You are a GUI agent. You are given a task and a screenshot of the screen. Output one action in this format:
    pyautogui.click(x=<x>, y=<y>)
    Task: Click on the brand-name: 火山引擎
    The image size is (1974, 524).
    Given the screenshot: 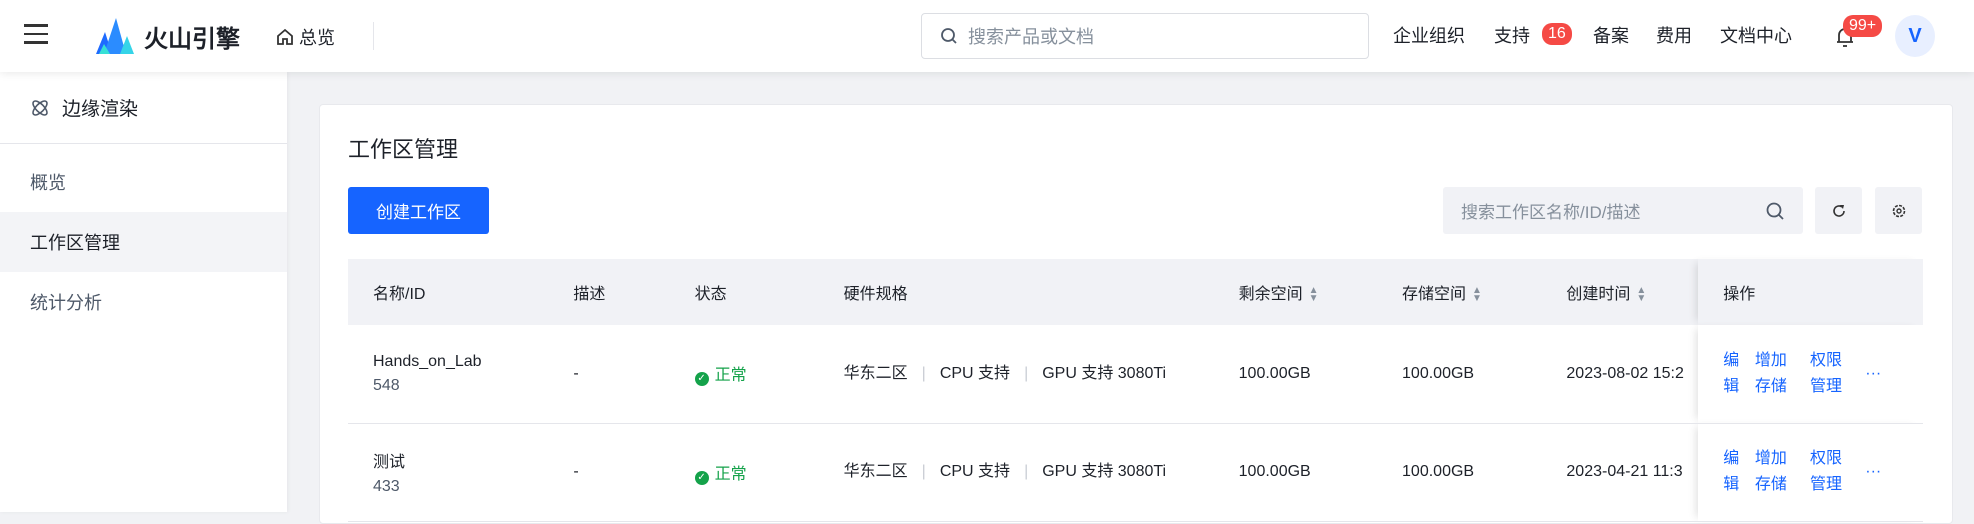 What is the action you would take?
    pyautogui.click(x=192, y=39)
    